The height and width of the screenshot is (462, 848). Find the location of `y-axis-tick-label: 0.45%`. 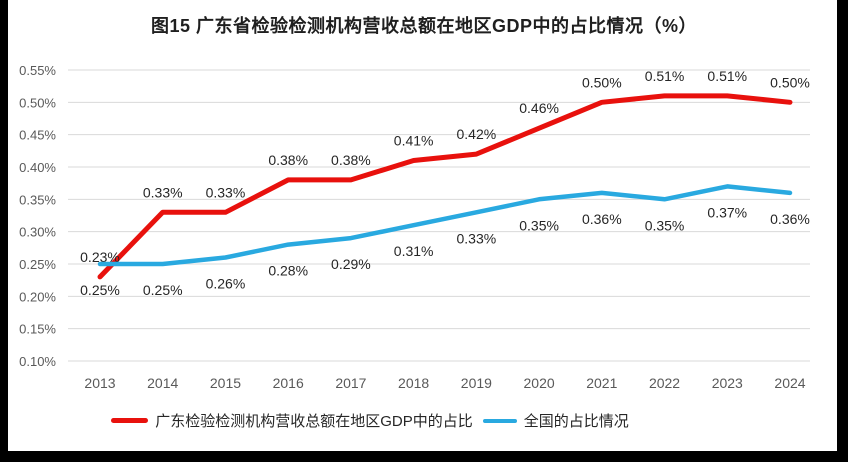

y-axis-tick-label: 0.45% is located at coordinates (37, 135).